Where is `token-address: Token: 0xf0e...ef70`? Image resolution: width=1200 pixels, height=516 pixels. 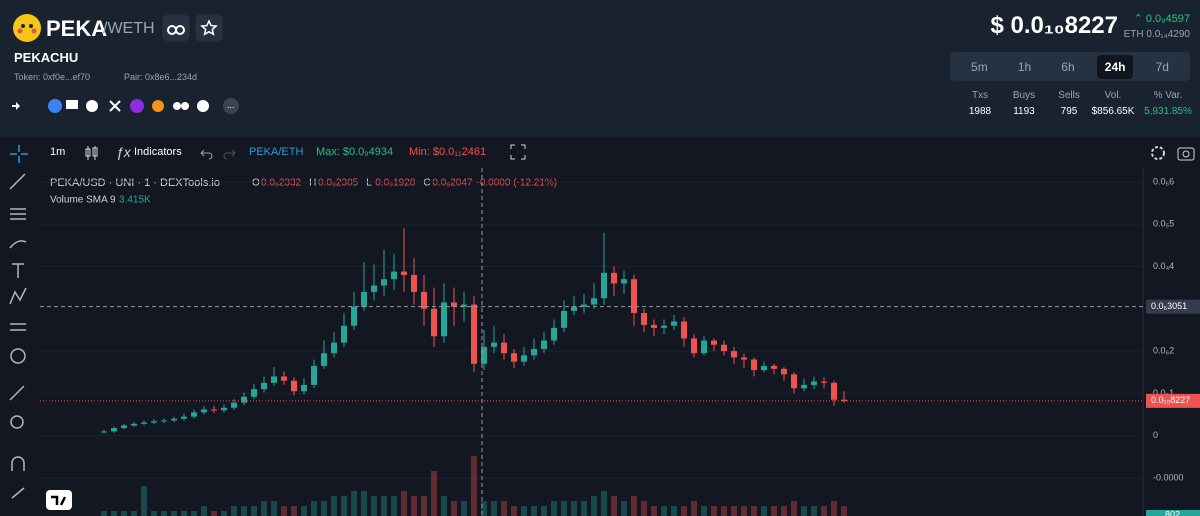
token-address: Token: 0xf0e...ef70 is located at coordinates (52, 77).